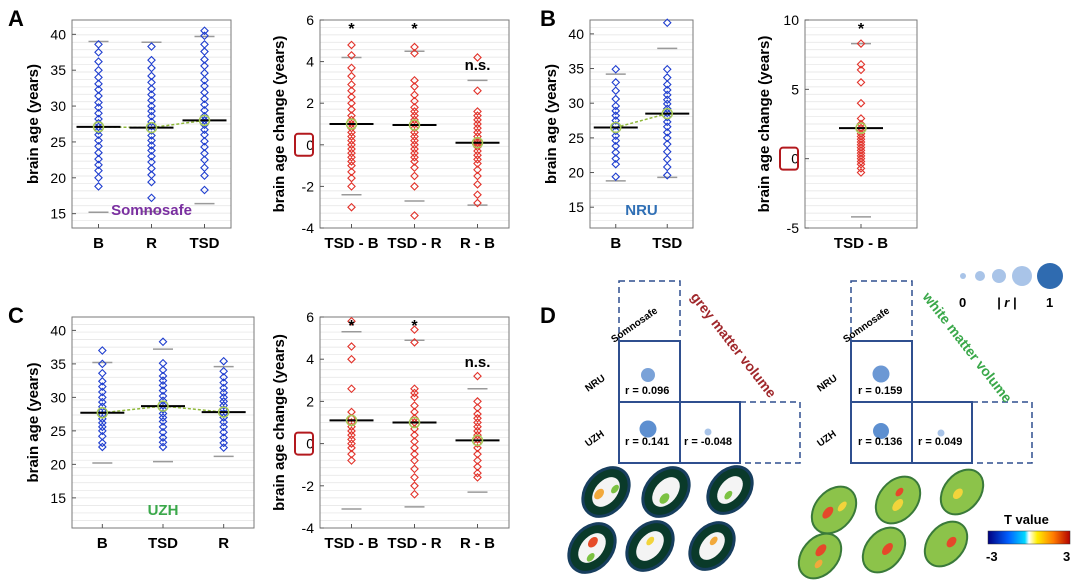 The image size is (1080, 582). I want to click on y-tick-label: 40, so click(58, 330).